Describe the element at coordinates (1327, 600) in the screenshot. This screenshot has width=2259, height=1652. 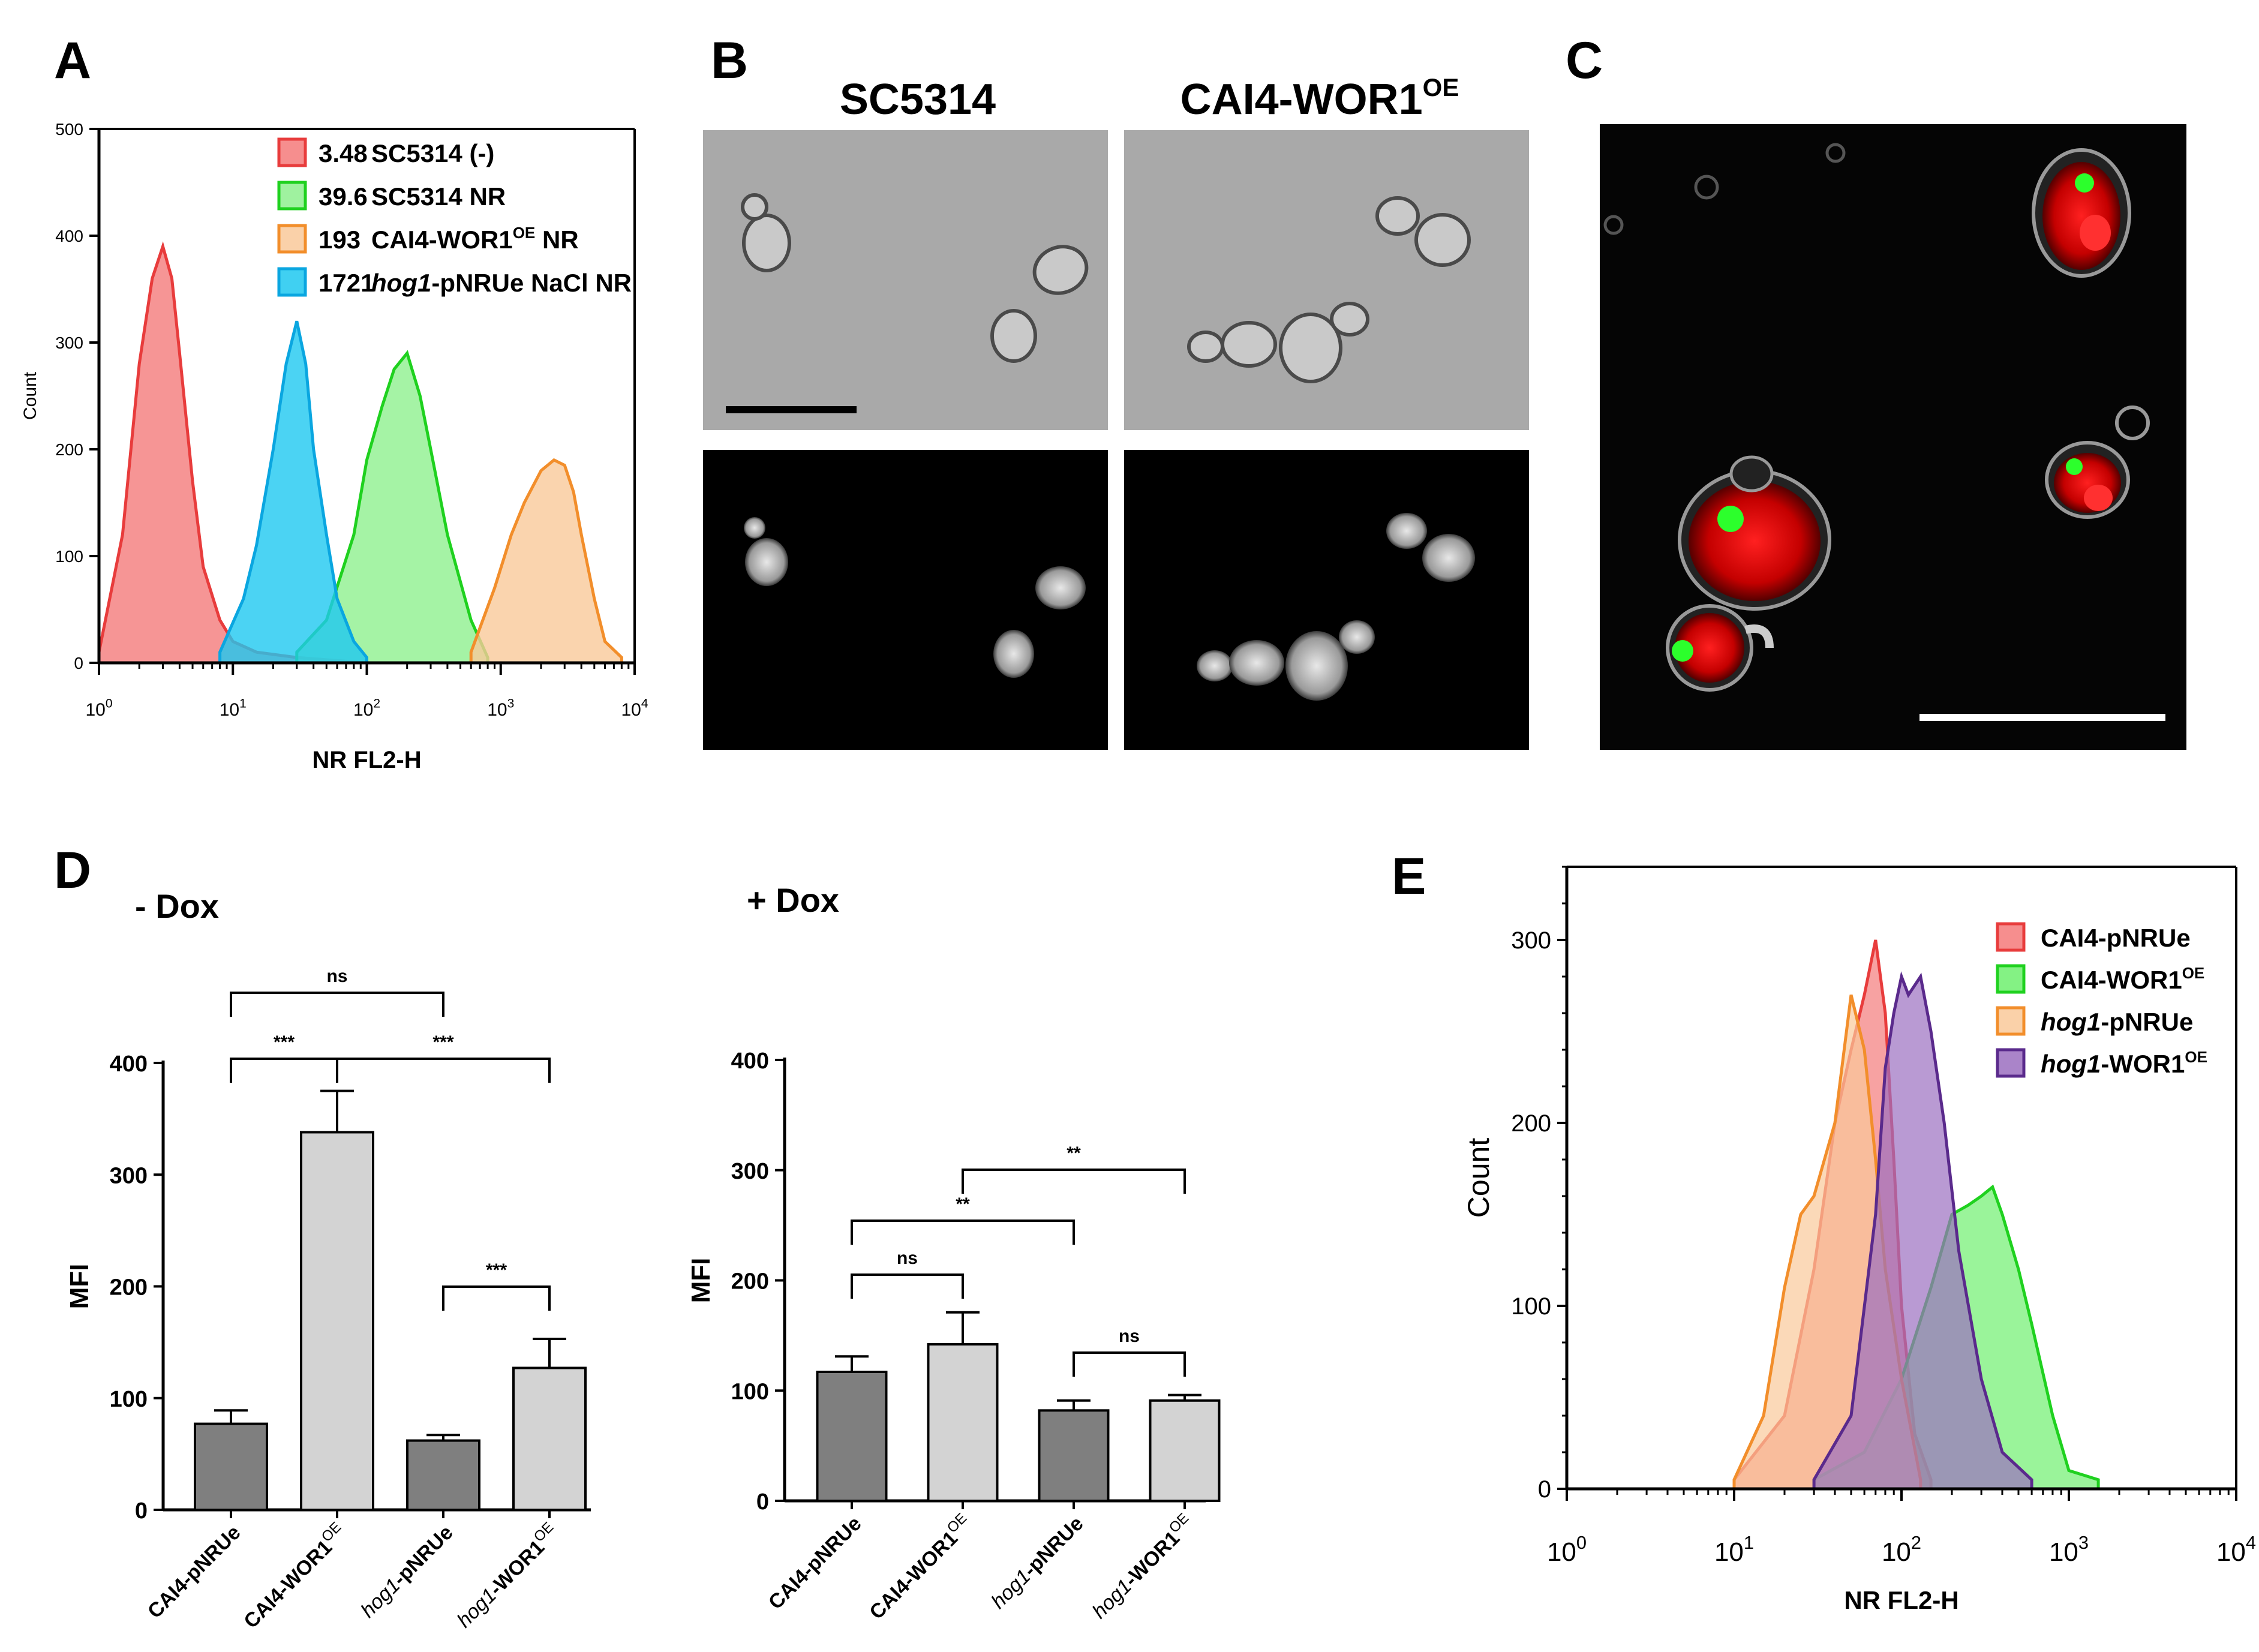
I see `fluorescence-image-cai4-wor1oe` at that location.